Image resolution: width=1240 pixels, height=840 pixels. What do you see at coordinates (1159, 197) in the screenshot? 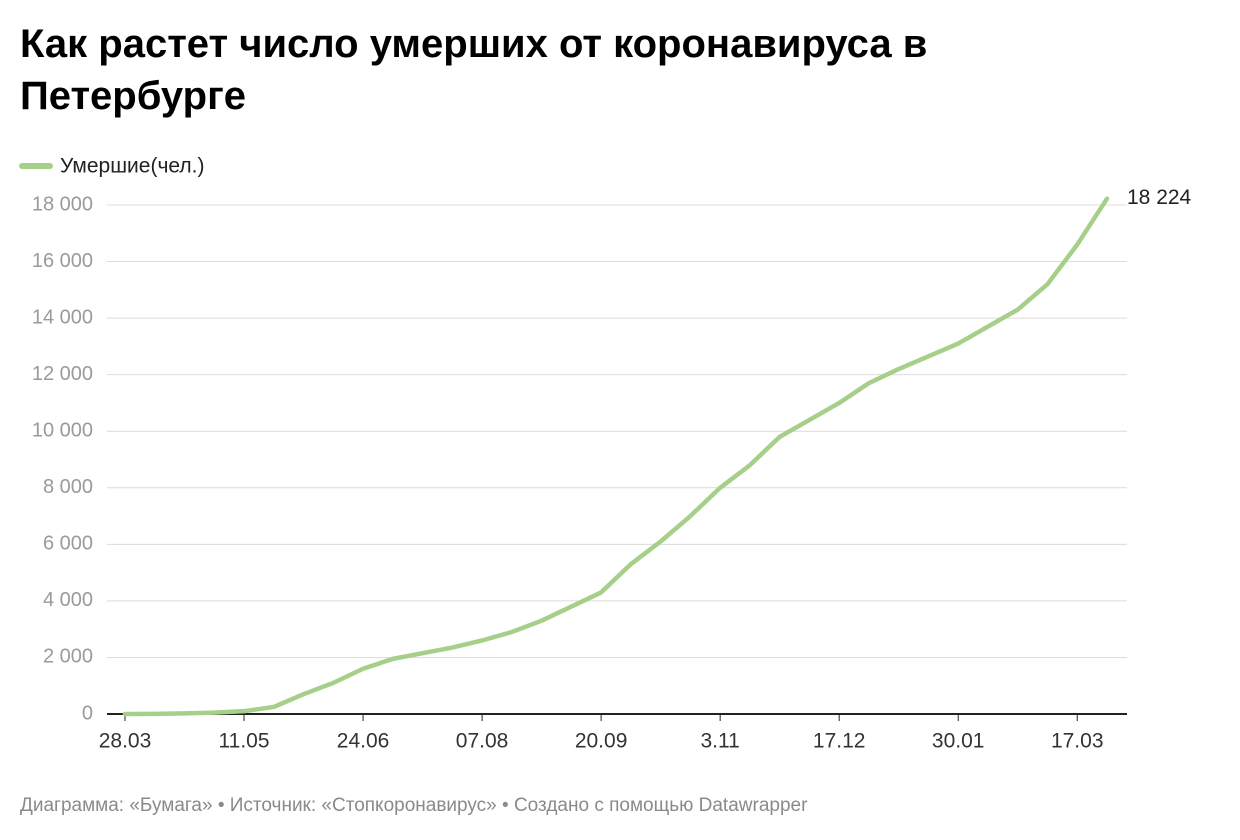
I see `value-label: 18 224` at bounding box center [1159, 197].